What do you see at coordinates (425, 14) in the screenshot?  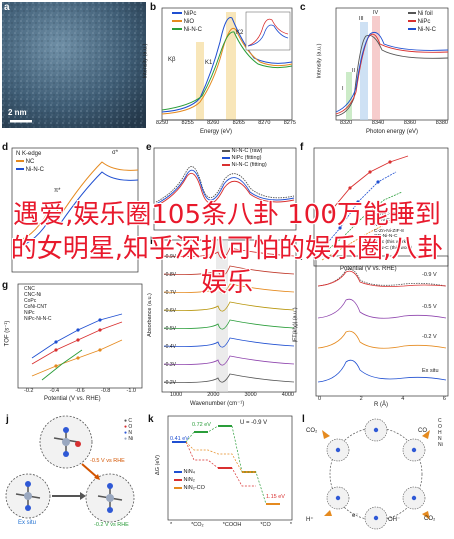 I see `legend-item: Ni foil` at bounding box center [425, 14].